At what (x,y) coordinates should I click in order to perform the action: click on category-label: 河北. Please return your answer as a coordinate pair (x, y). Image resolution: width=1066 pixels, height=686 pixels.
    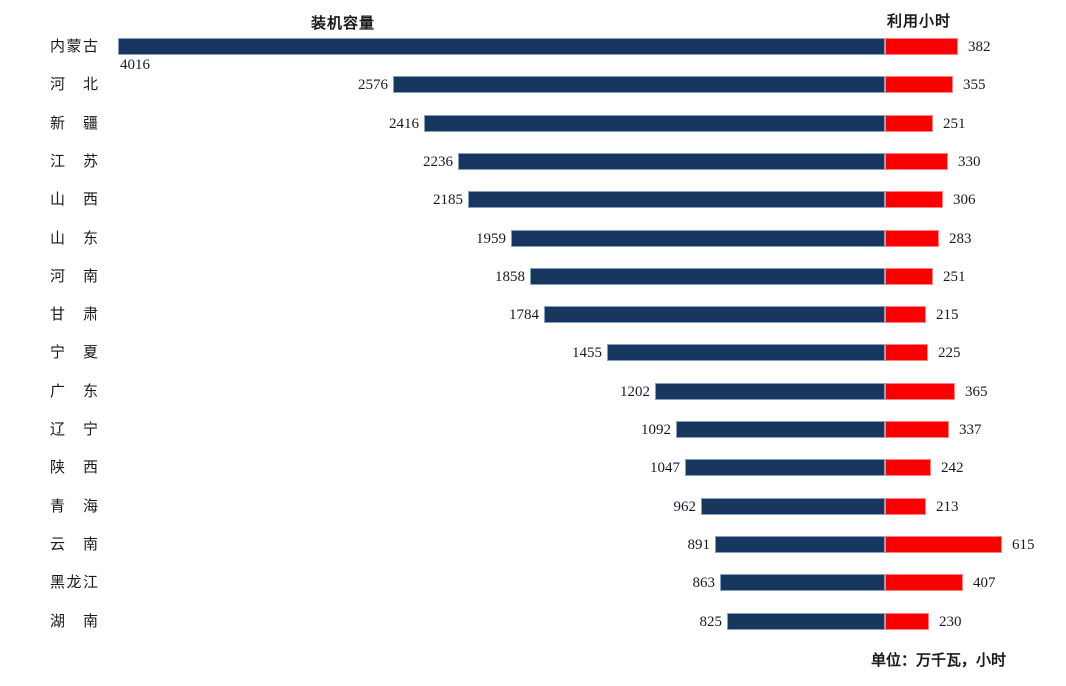
    Looking at the image, I should click on (74, 85).